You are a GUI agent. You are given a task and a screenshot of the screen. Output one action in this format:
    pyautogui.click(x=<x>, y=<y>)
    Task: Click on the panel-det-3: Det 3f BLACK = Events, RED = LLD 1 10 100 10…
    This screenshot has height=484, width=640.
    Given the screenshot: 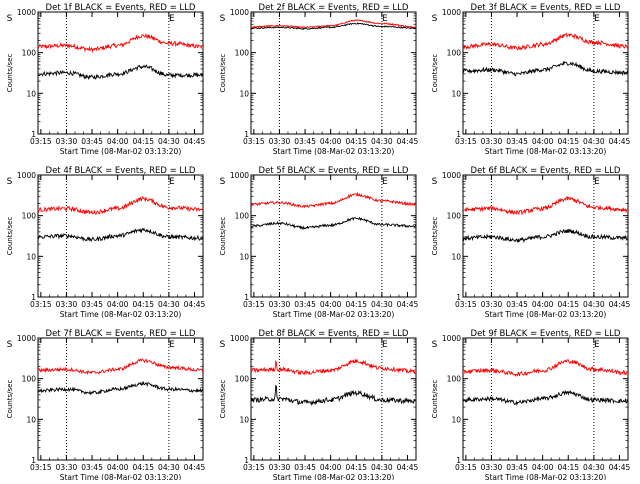 What is the action you would take?
    pyautogui.click(x=530, y=79)
    